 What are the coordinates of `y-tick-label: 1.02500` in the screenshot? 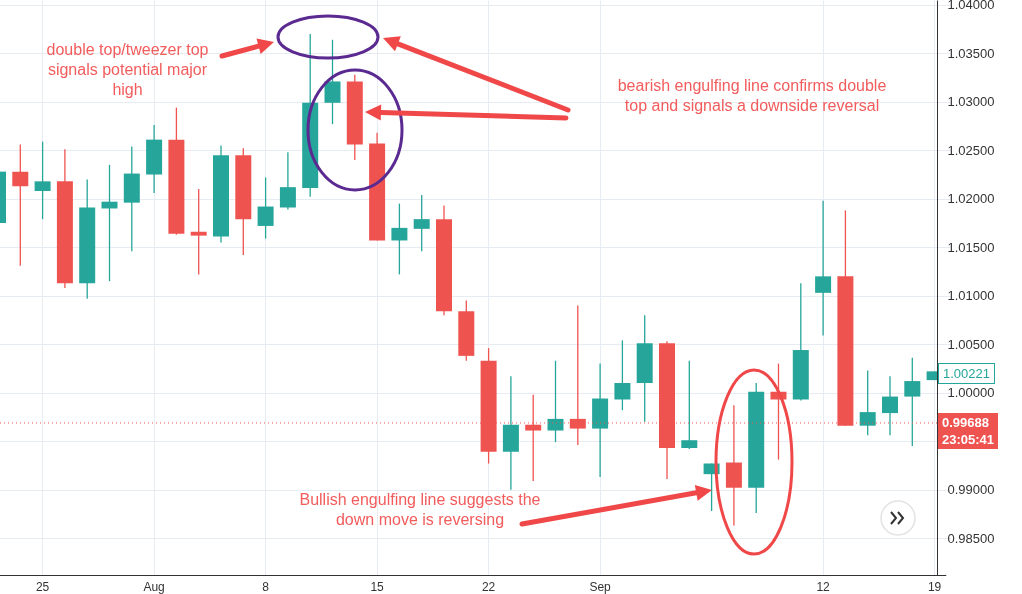 It's located at (971, 150).